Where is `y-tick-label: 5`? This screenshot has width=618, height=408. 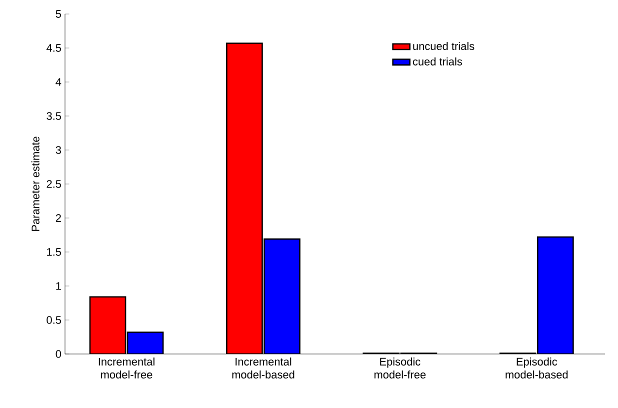
y-tick-label: 5 is located at coordinates (59, 14).